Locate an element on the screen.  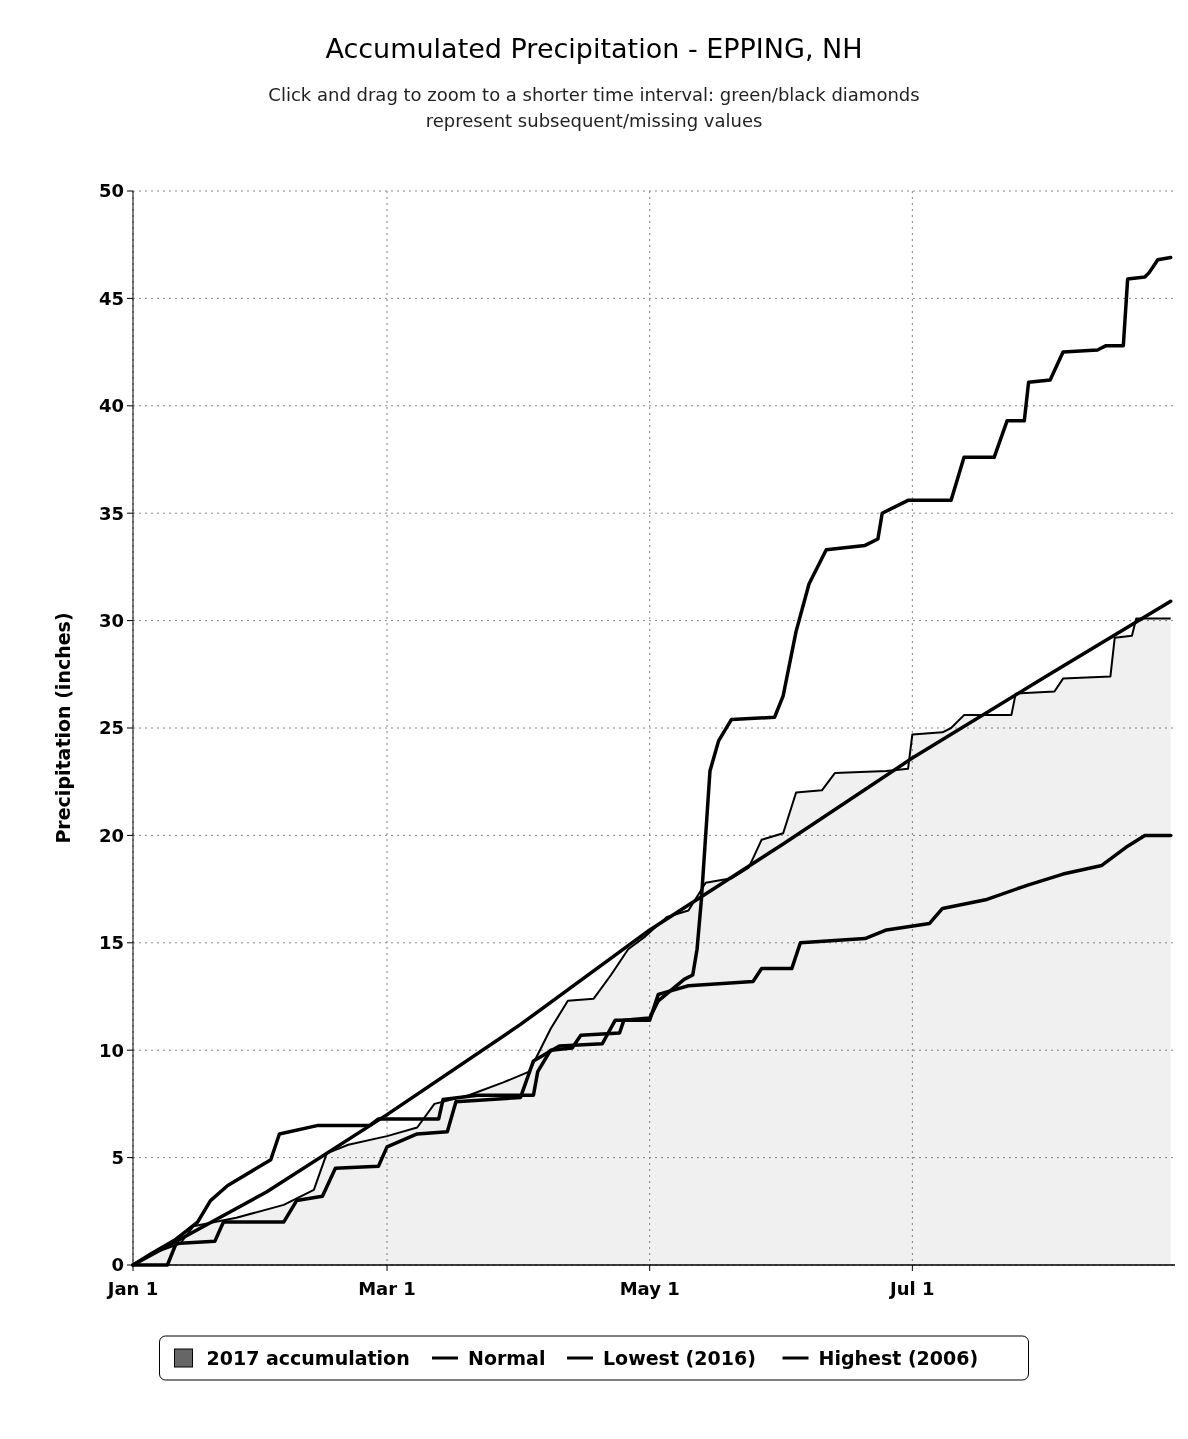
y-tick-label: 40 is located at coordinates (111, 406).